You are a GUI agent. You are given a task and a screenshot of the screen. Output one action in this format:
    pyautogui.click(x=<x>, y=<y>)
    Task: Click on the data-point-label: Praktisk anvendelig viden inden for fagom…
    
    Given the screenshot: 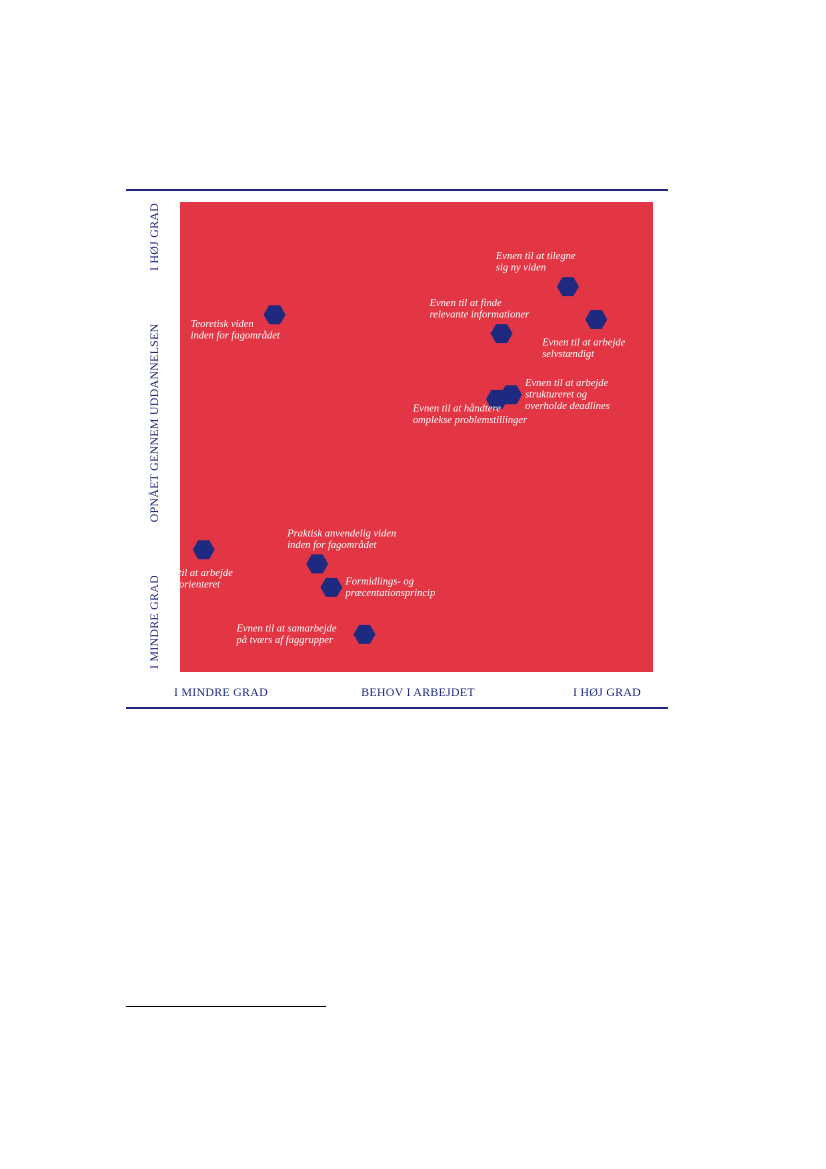 What is the action you would take?
    pyautogui.click(x=341, y=539)
    